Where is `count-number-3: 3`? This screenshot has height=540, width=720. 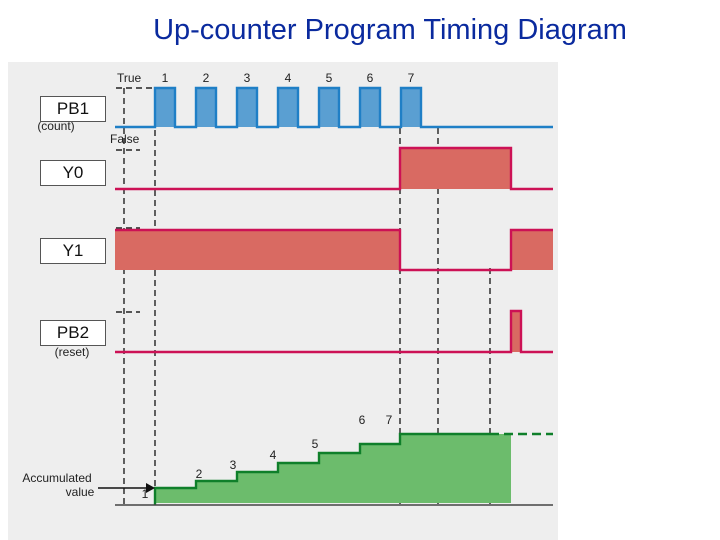
count-number-3: 3 is located at coordinates (233, 465).